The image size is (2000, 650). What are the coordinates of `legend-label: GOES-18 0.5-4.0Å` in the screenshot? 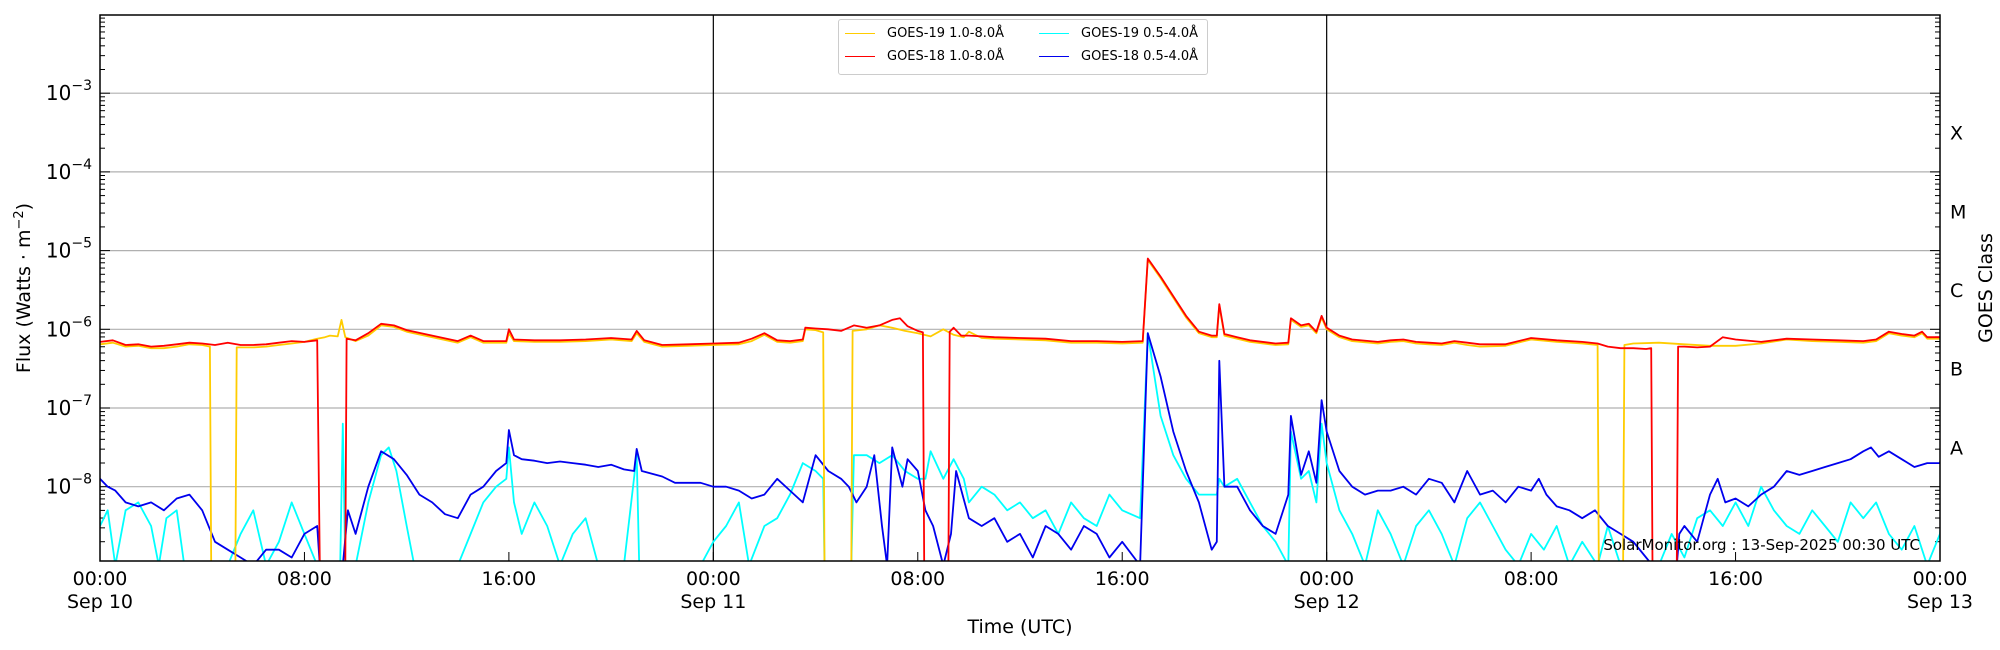 It's located at (1140, 56).